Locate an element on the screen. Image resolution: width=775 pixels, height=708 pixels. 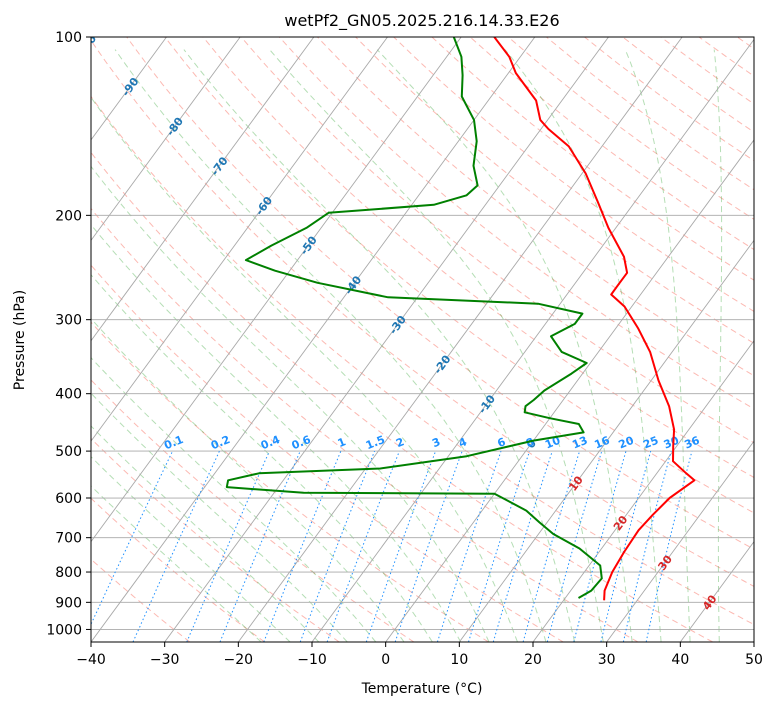
x-tick-label: 30 is located at coordinates (607, 660).